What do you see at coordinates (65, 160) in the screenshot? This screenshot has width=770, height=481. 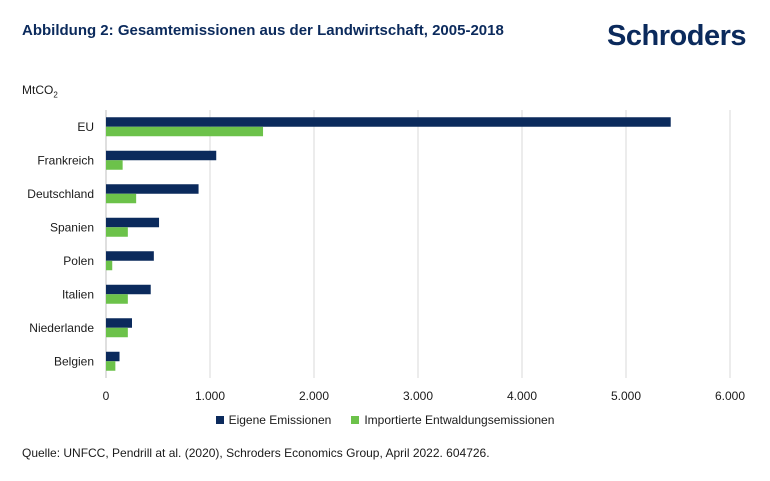 I see `category-label: Frankreich` at bounding box center [65, 160].